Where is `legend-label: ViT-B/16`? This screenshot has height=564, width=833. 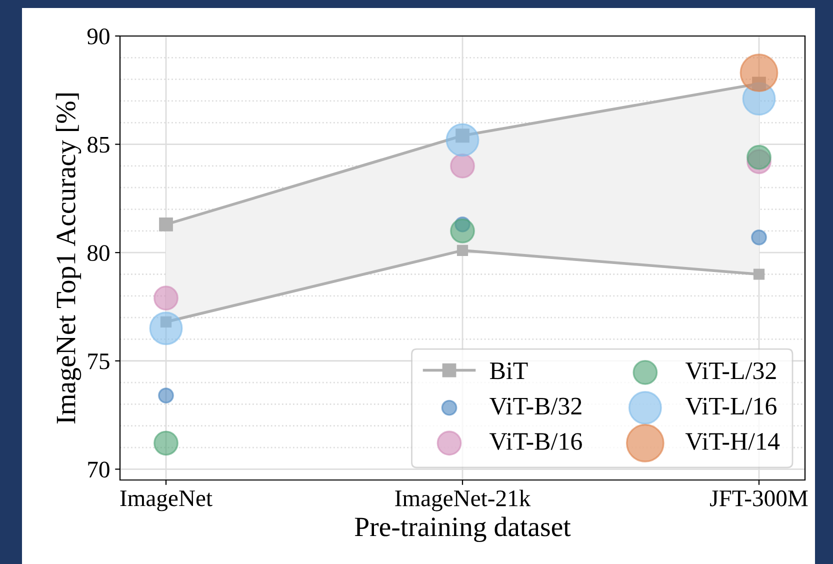
legend-label: ViT-B/16 is located at coordinates (536, 441).